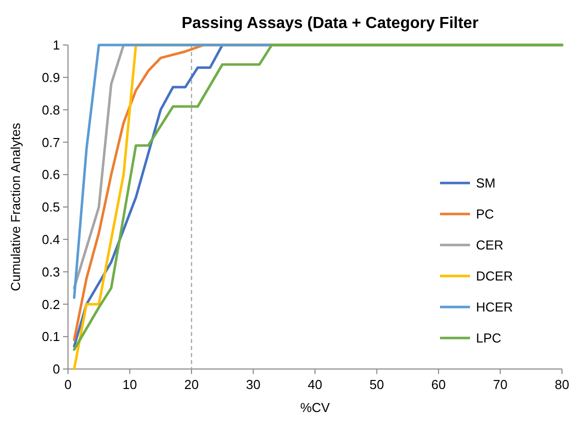 The image size is (574, 428). What do you see at coordinates (51, 272) in the screenshot?
I see `y-tick-label: 0.3` at bounding box center [51, 272].